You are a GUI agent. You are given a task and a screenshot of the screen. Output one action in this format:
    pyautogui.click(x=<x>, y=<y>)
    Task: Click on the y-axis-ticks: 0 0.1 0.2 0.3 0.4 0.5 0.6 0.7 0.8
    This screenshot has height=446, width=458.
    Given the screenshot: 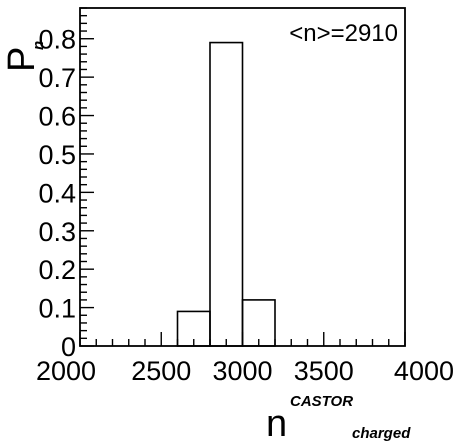 What is the action you would take?
    pyautogui.click(x=66, y=184)
    